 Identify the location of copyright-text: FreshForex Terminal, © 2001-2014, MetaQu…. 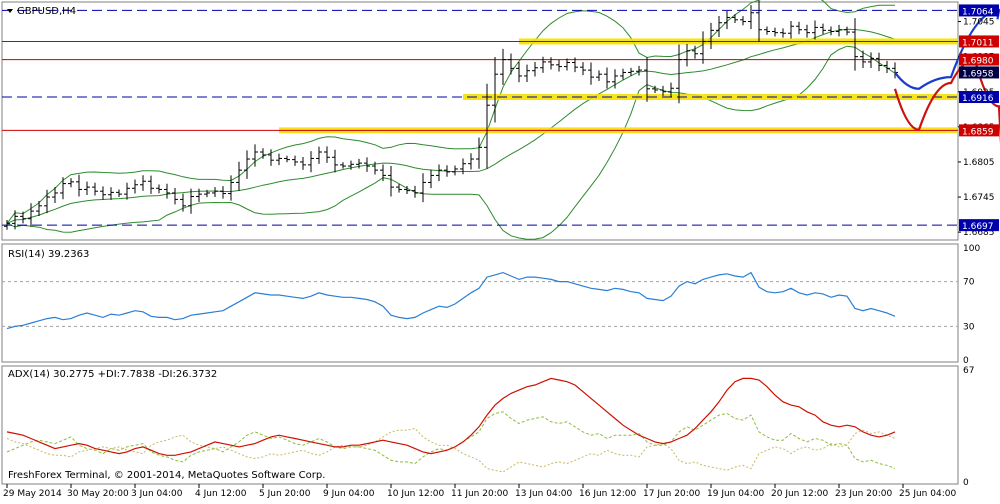
(166, 475).